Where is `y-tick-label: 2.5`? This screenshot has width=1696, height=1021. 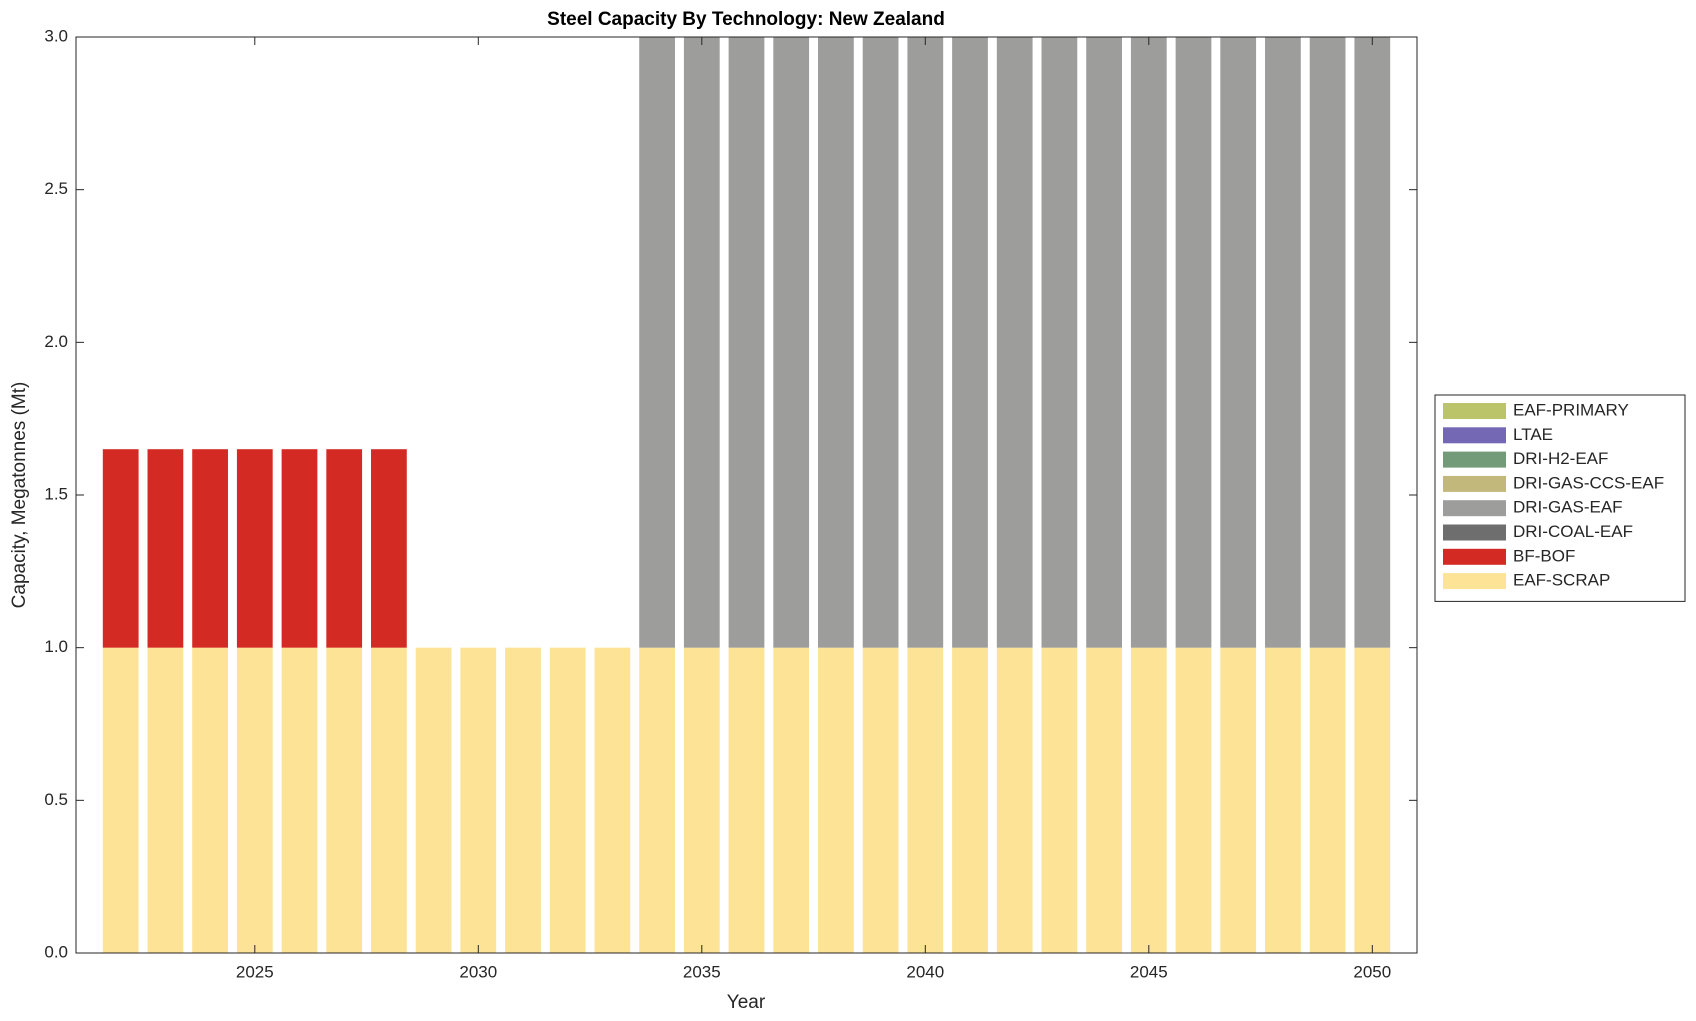 y-tick-label: 2.5 is located at coordinates (56, 188).